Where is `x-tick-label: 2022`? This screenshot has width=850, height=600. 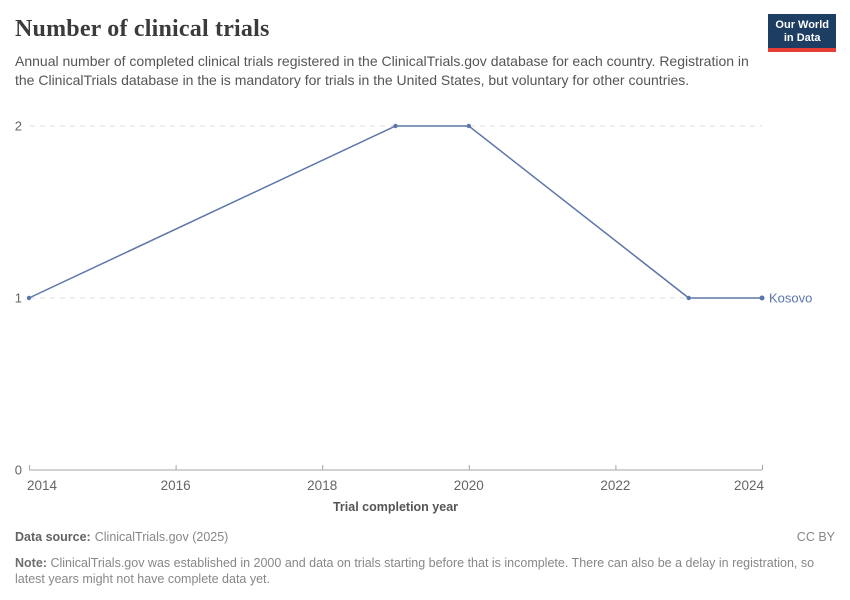
x-tick-label: 2022 is located at coordinates (615, 485).